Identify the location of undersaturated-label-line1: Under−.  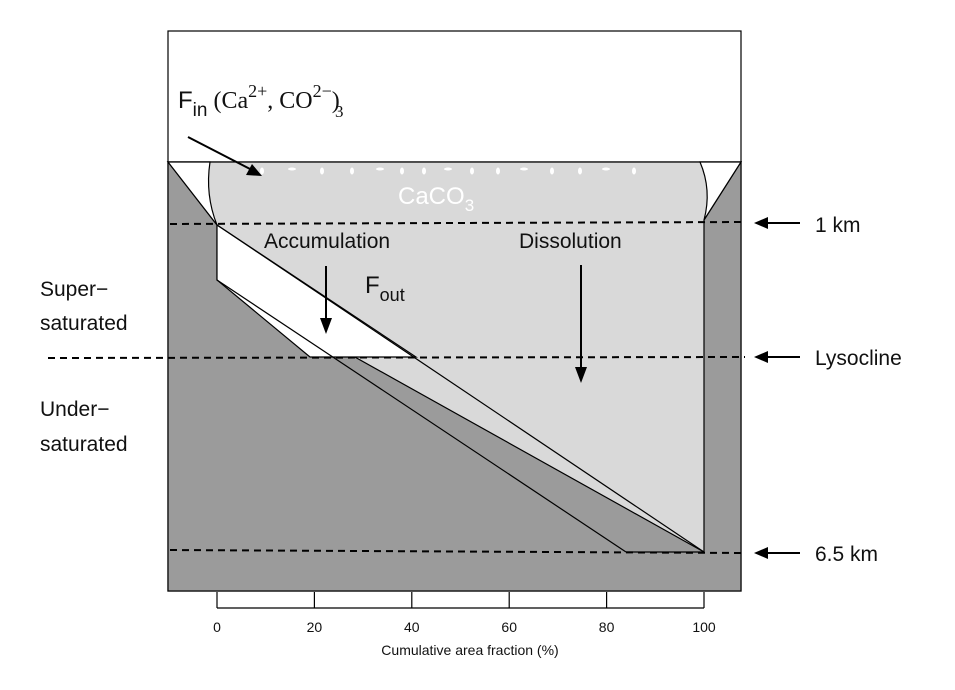
(74, 409).